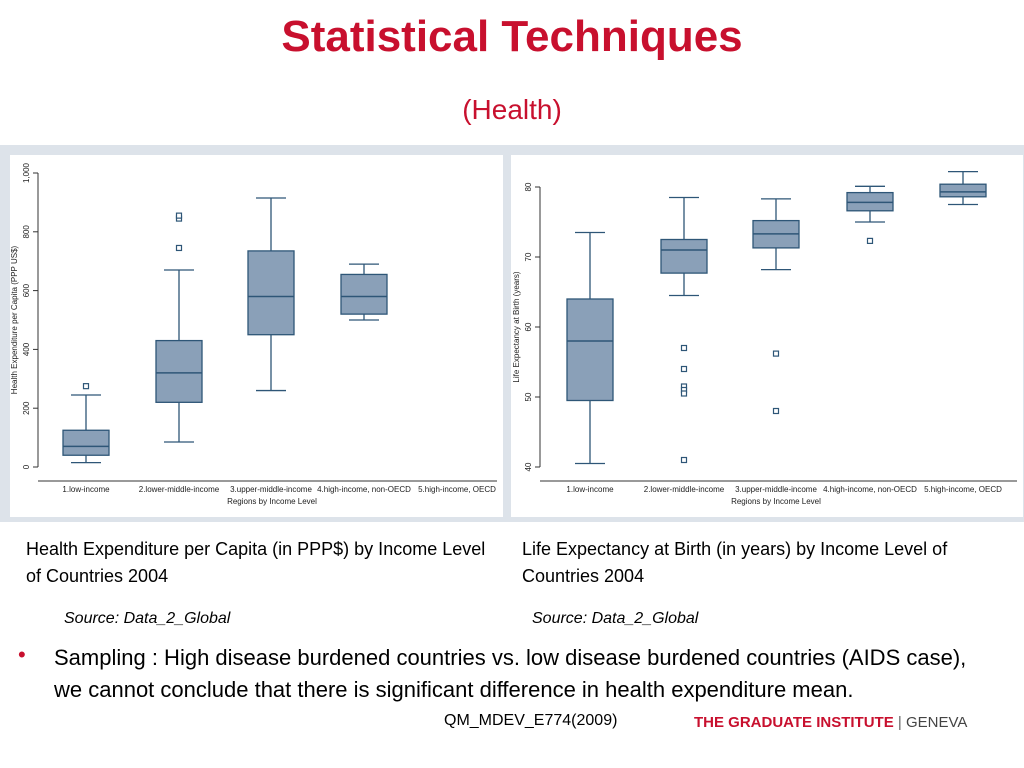 The height and width of the screenshot is (768, 1024). I want to click on institute-logo: THE GRADUATE INSTITUTE | GENEVA, so click(830, 722).